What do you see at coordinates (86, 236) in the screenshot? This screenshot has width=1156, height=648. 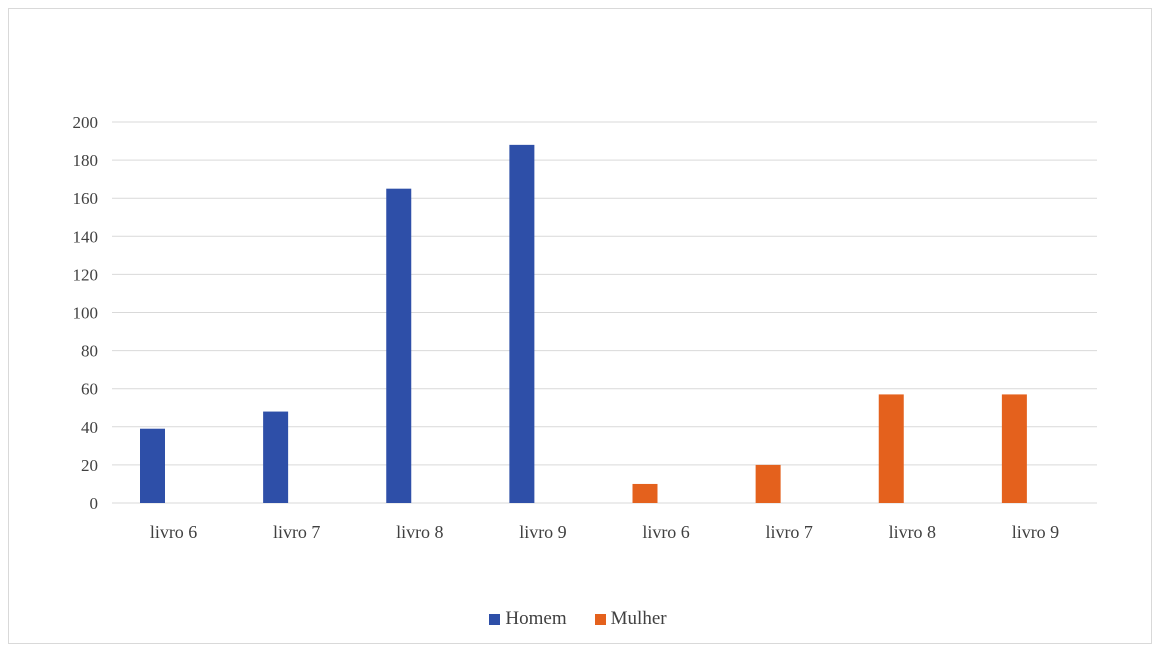 I see `y-tick-label: 140` at bounding box center [86, 236].